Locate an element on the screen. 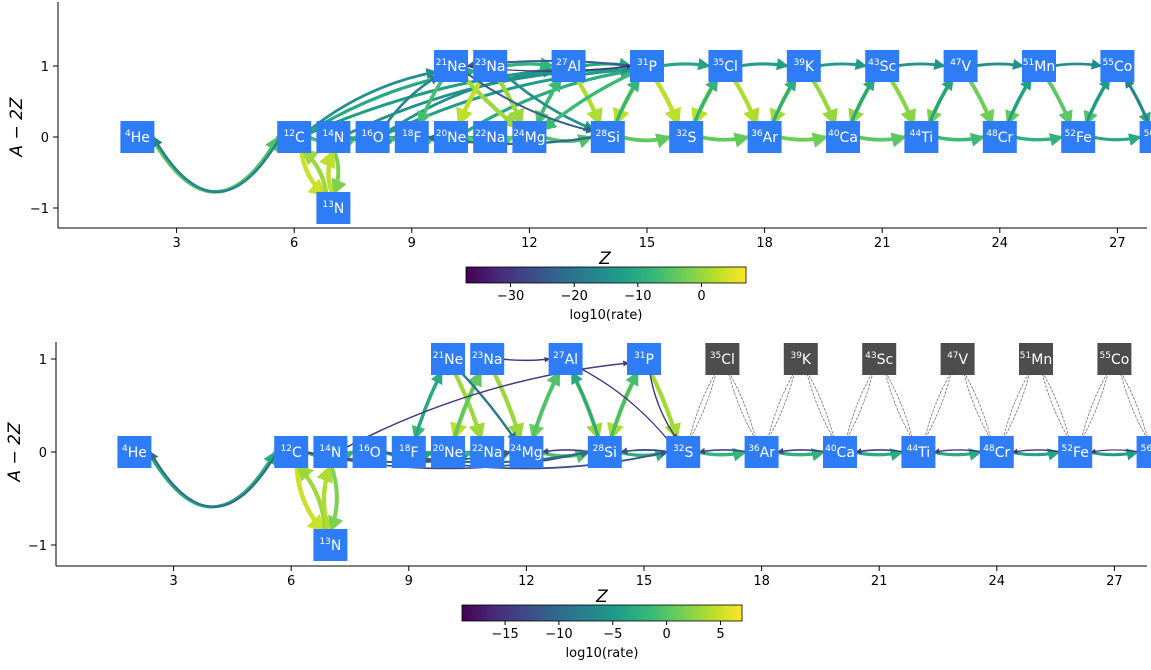 The image size is (1151, 670). colorbar-top: −30 −20 −10 0 log10(rate) is located at coordinates (606, 294).